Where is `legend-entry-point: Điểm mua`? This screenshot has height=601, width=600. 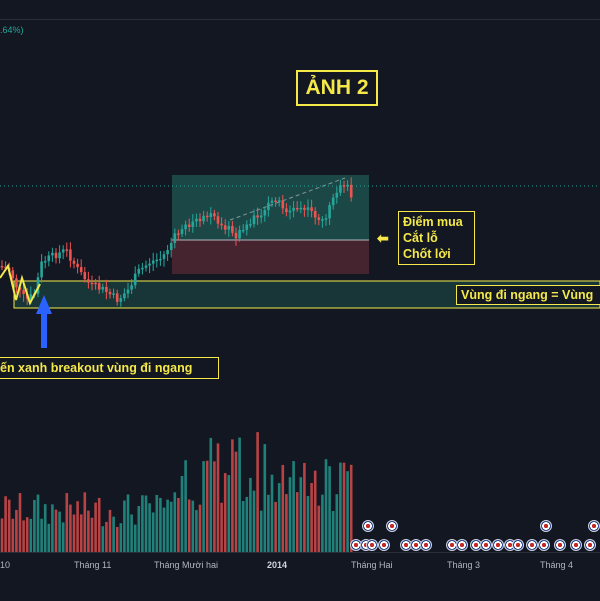 legend-entry-point: Điểm mua is located at coordinates (433, 222).